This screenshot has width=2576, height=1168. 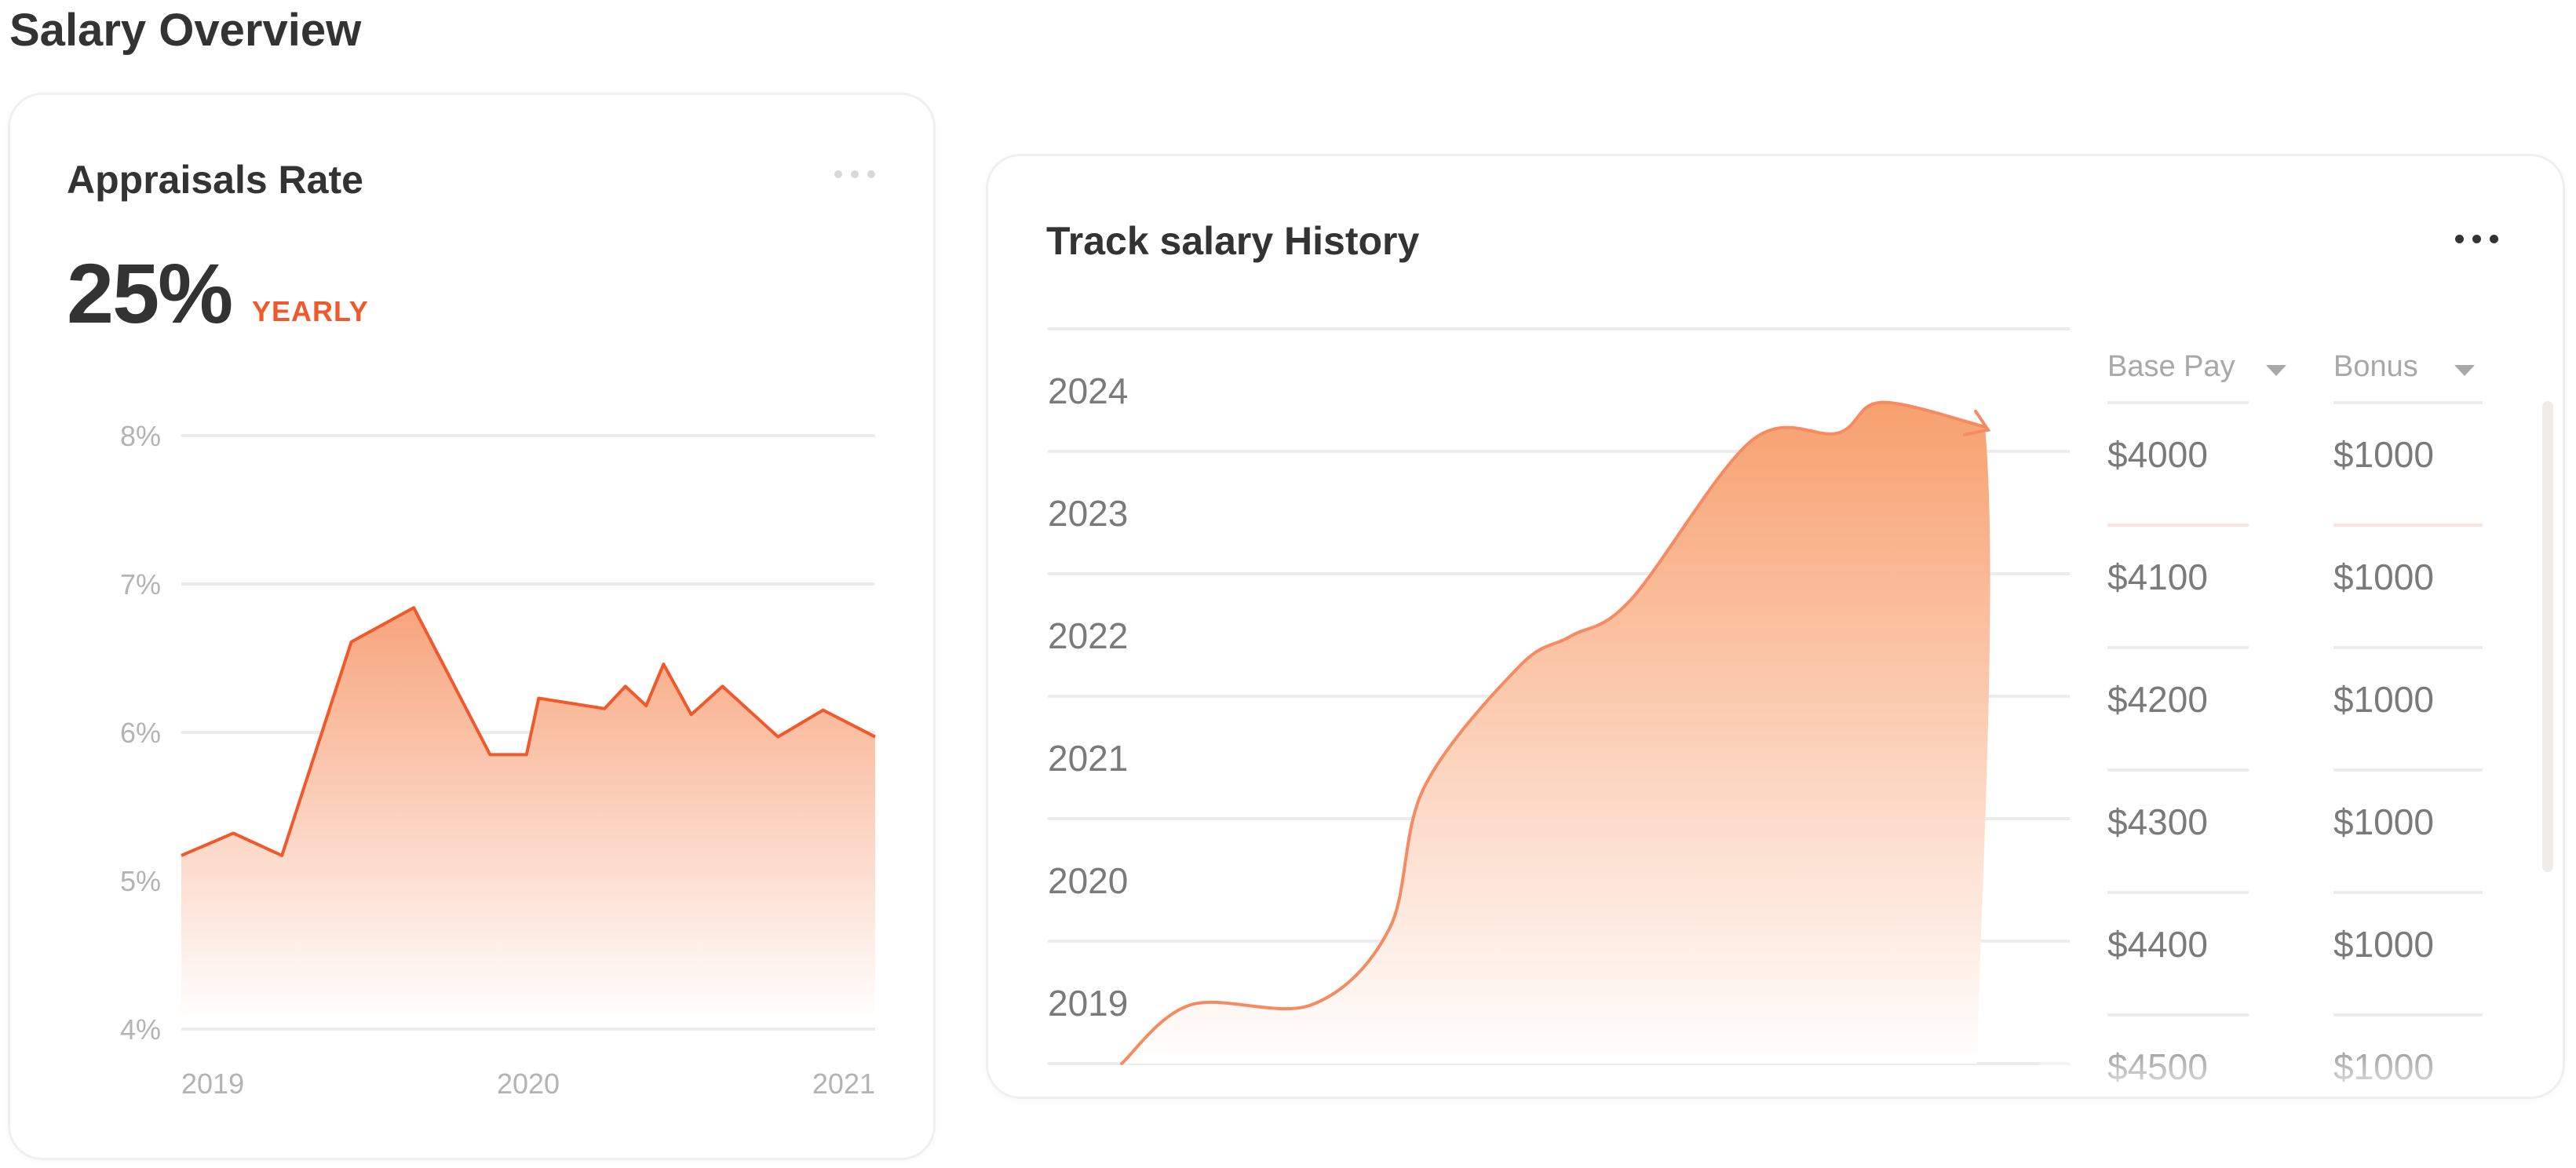 What do you see at coordinates (2157, 821) in the screenshot?
I see `base-pay-cell: $4300` at bounding box center [2157, 821].